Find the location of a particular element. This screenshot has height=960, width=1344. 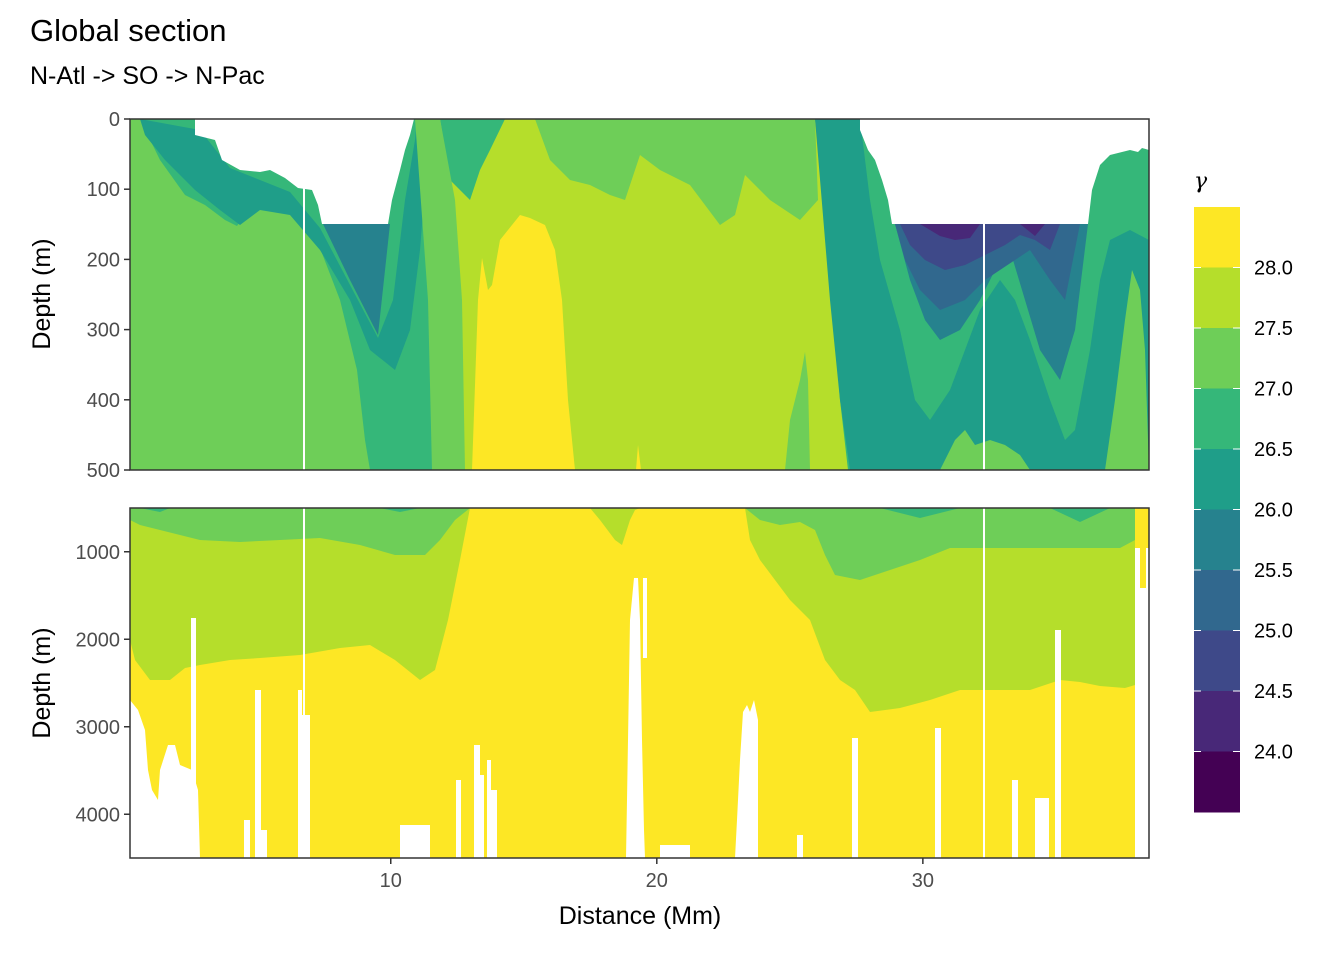

legend-labels: 28.0 27.5 27.0 26.5 26.0 25.5 25.0 24.5 24.0 is located at coordinates (1273, 511).